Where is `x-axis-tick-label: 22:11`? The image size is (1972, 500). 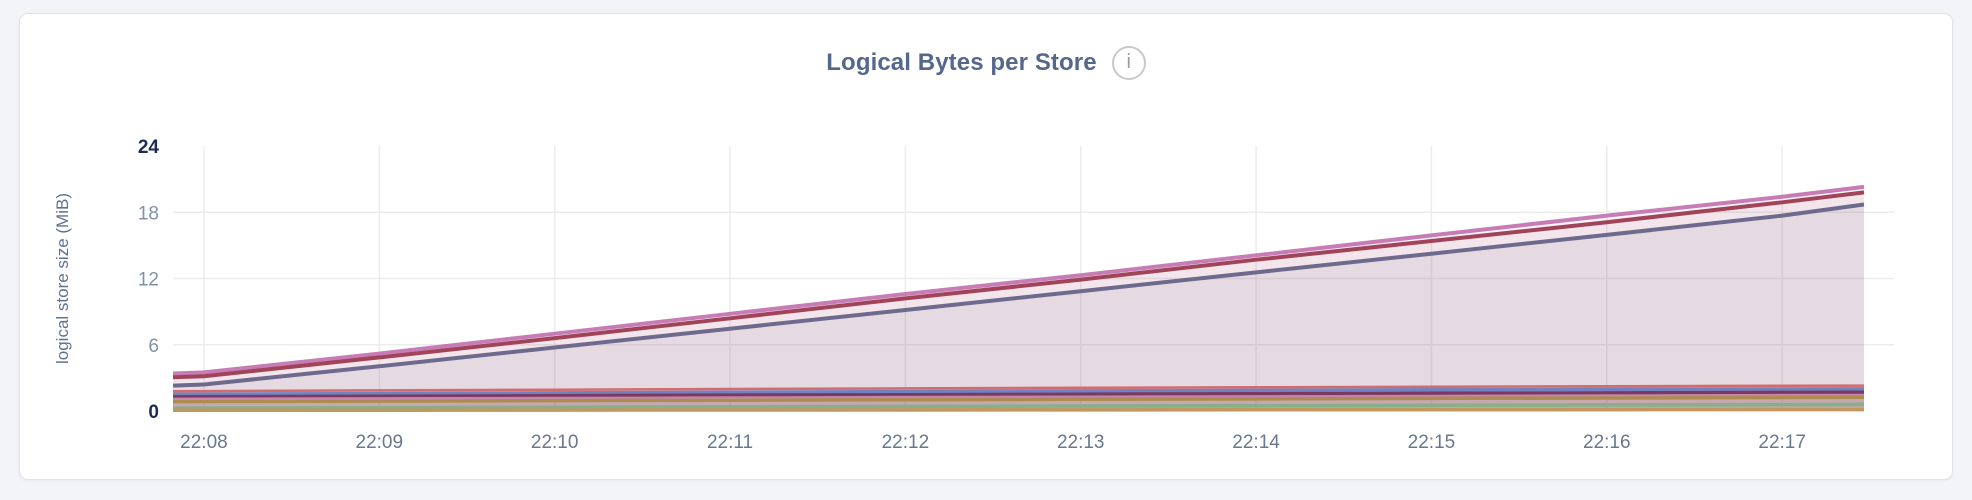
x-axis-tick-label: 22:11 is located at coordinates (730, 442).